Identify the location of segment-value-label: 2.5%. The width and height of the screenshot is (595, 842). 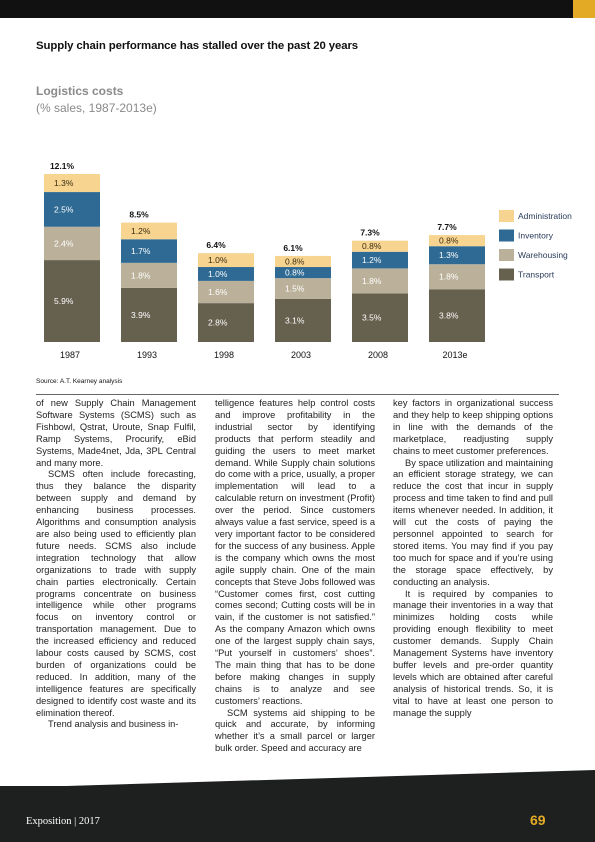
(64, 209).